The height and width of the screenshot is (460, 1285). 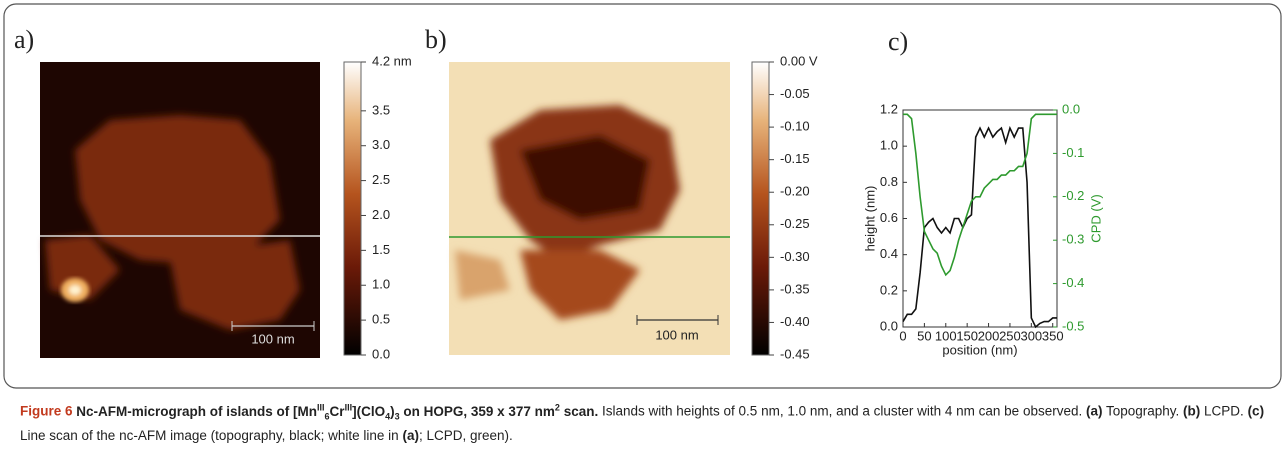 What do you see at coordinates (392, 60) in the screenshot?
I see `colorbar-tick-label: 4.2 nm` at bounding box center [392, 60].